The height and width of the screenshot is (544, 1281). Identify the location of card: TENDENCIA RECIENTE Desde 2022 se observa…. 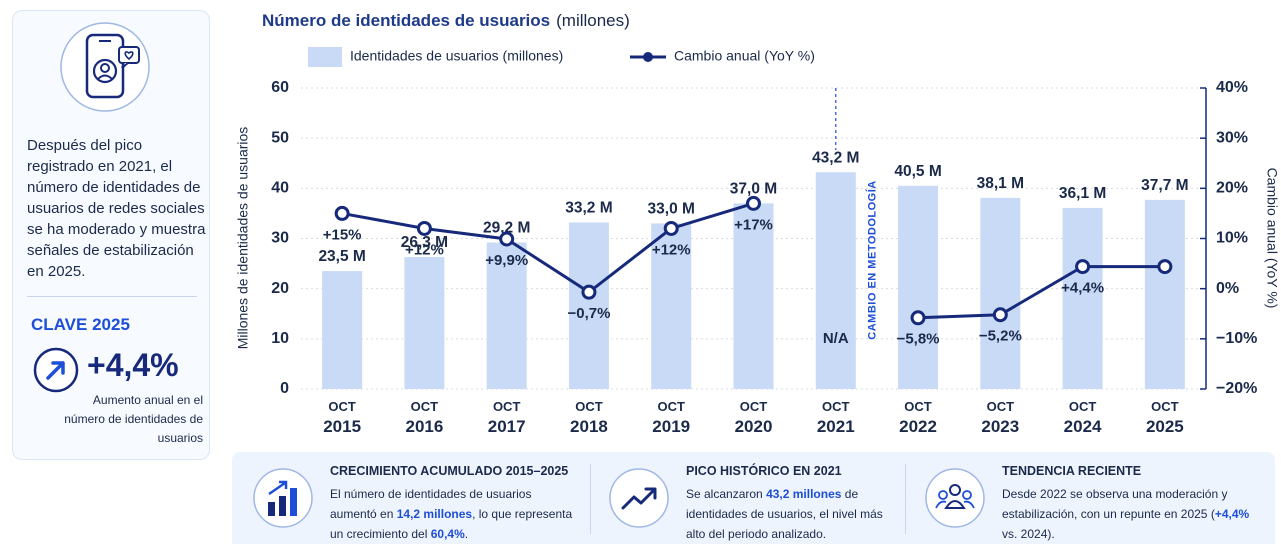
(1090, 498).